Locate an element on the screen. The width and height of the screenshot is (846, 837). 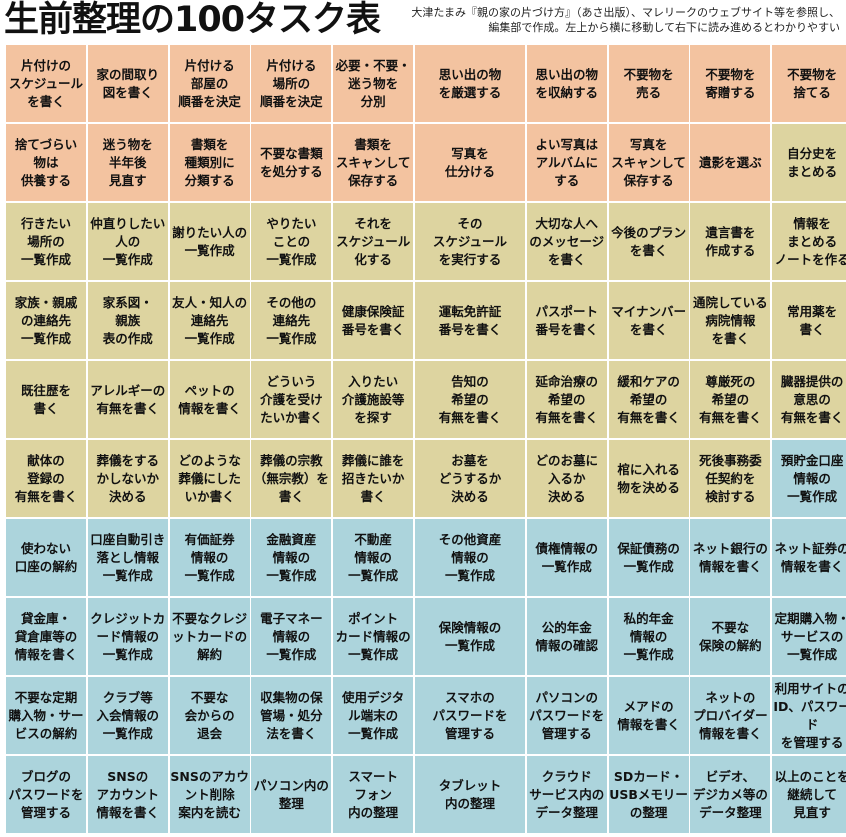
task-cell: その他資産 情報の 一覧作成 is located at coordinates (469, 557).